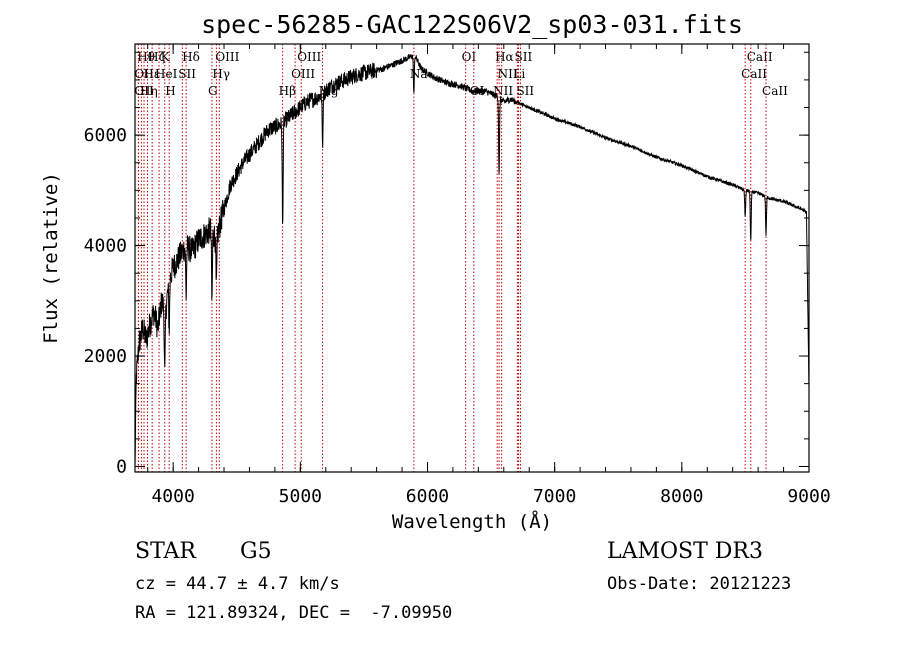  I want to click on y-tick-label: 4000, so click(105, 246).